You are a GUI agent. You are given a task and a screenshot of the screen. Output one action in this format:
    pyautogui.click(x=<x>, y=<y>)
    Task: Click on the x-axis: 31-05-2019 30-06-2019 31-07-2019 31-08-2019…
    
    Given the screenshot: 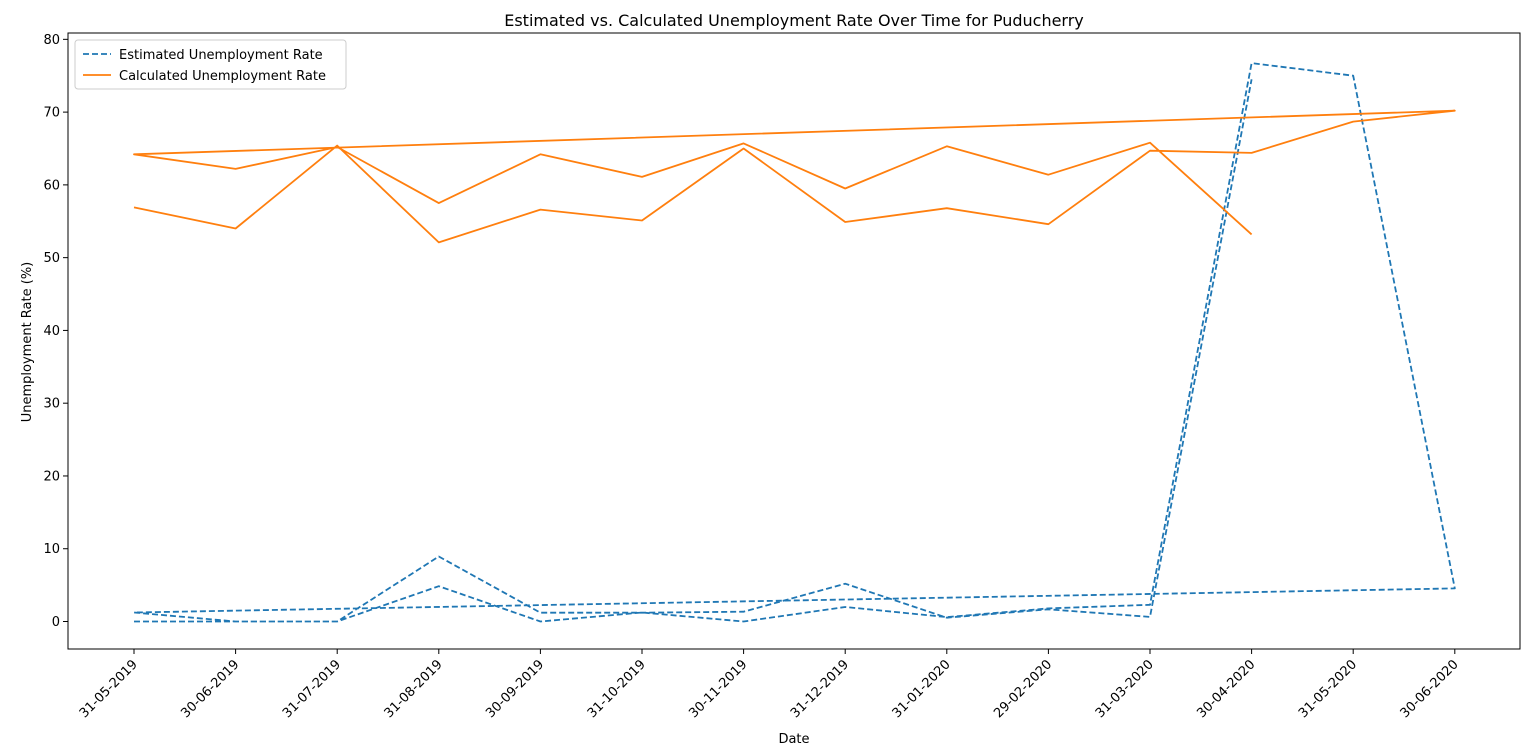 What is the action you would take?
    pyautogui.click(x=769, y=685)
    